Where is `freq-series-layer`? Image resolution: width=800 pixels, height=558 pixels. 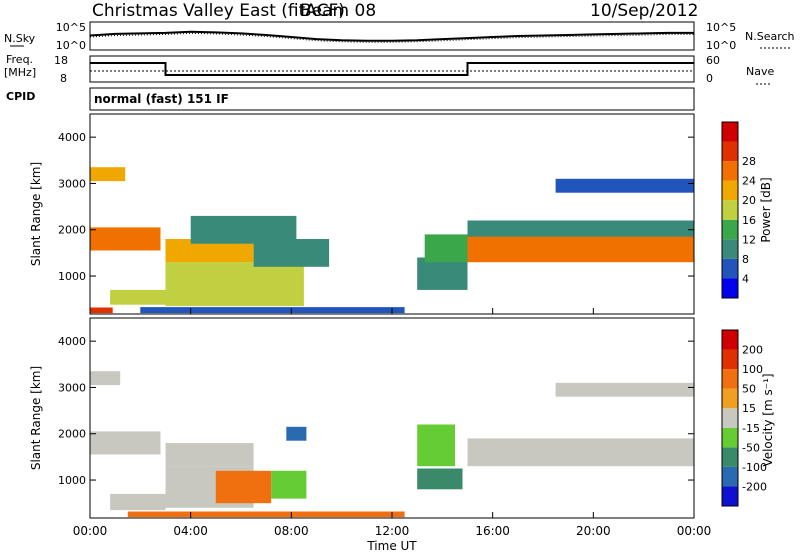 freq-series-layer is located at coordinates (392, 69).